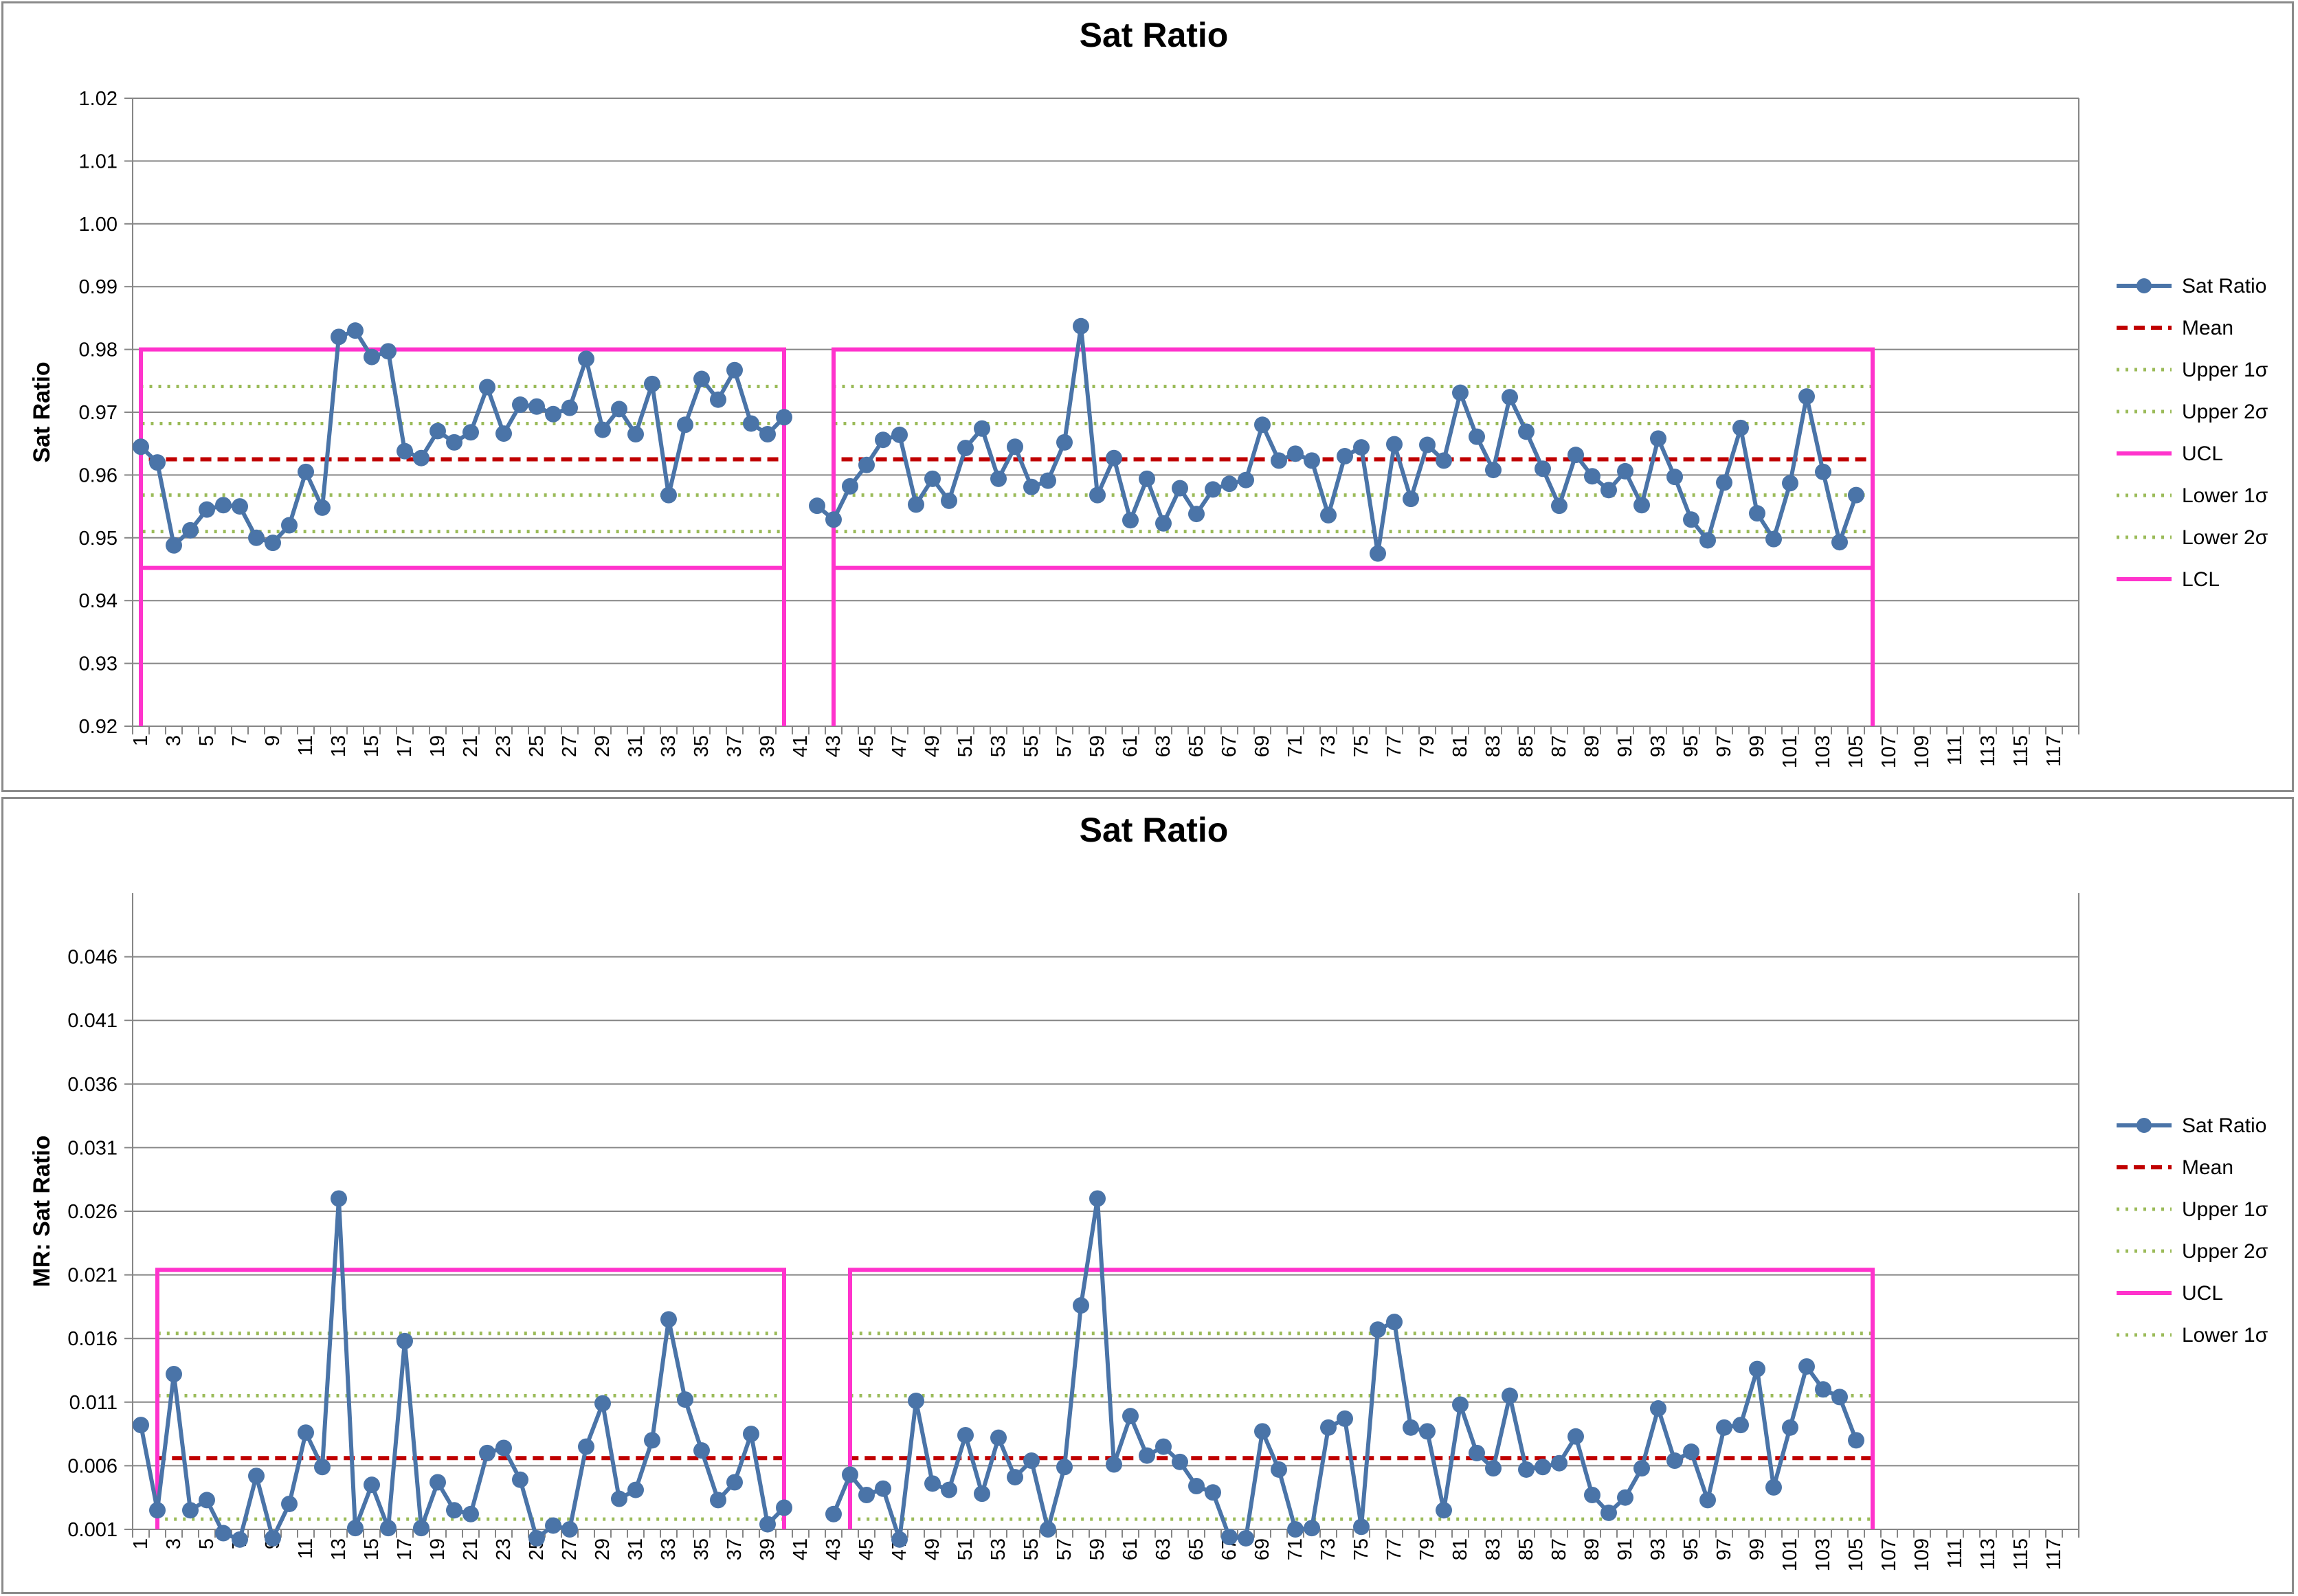 The image size is (2298, 1596). What do you see at coordinates (1559, 746) in the screenshot?
I see `x-tick-label: 87` at bounding box center [1559, 746].